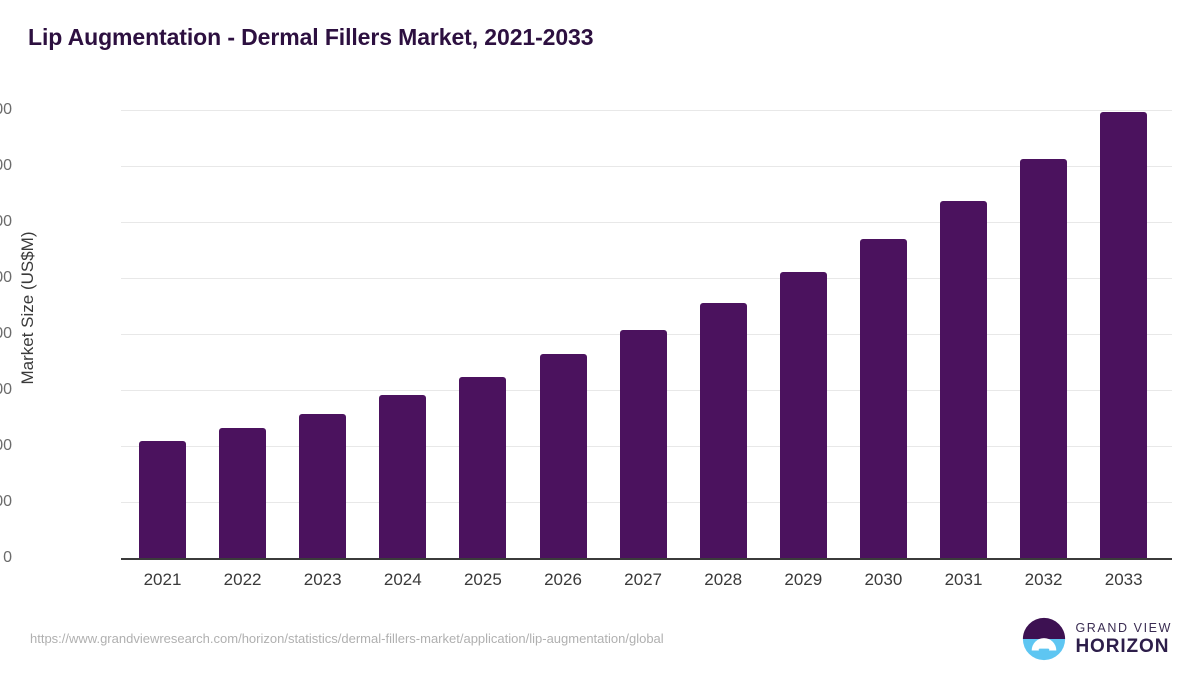 The height and width of the screenshot is (675, 1200). I want to click on bar-2021, so click(162, 499).